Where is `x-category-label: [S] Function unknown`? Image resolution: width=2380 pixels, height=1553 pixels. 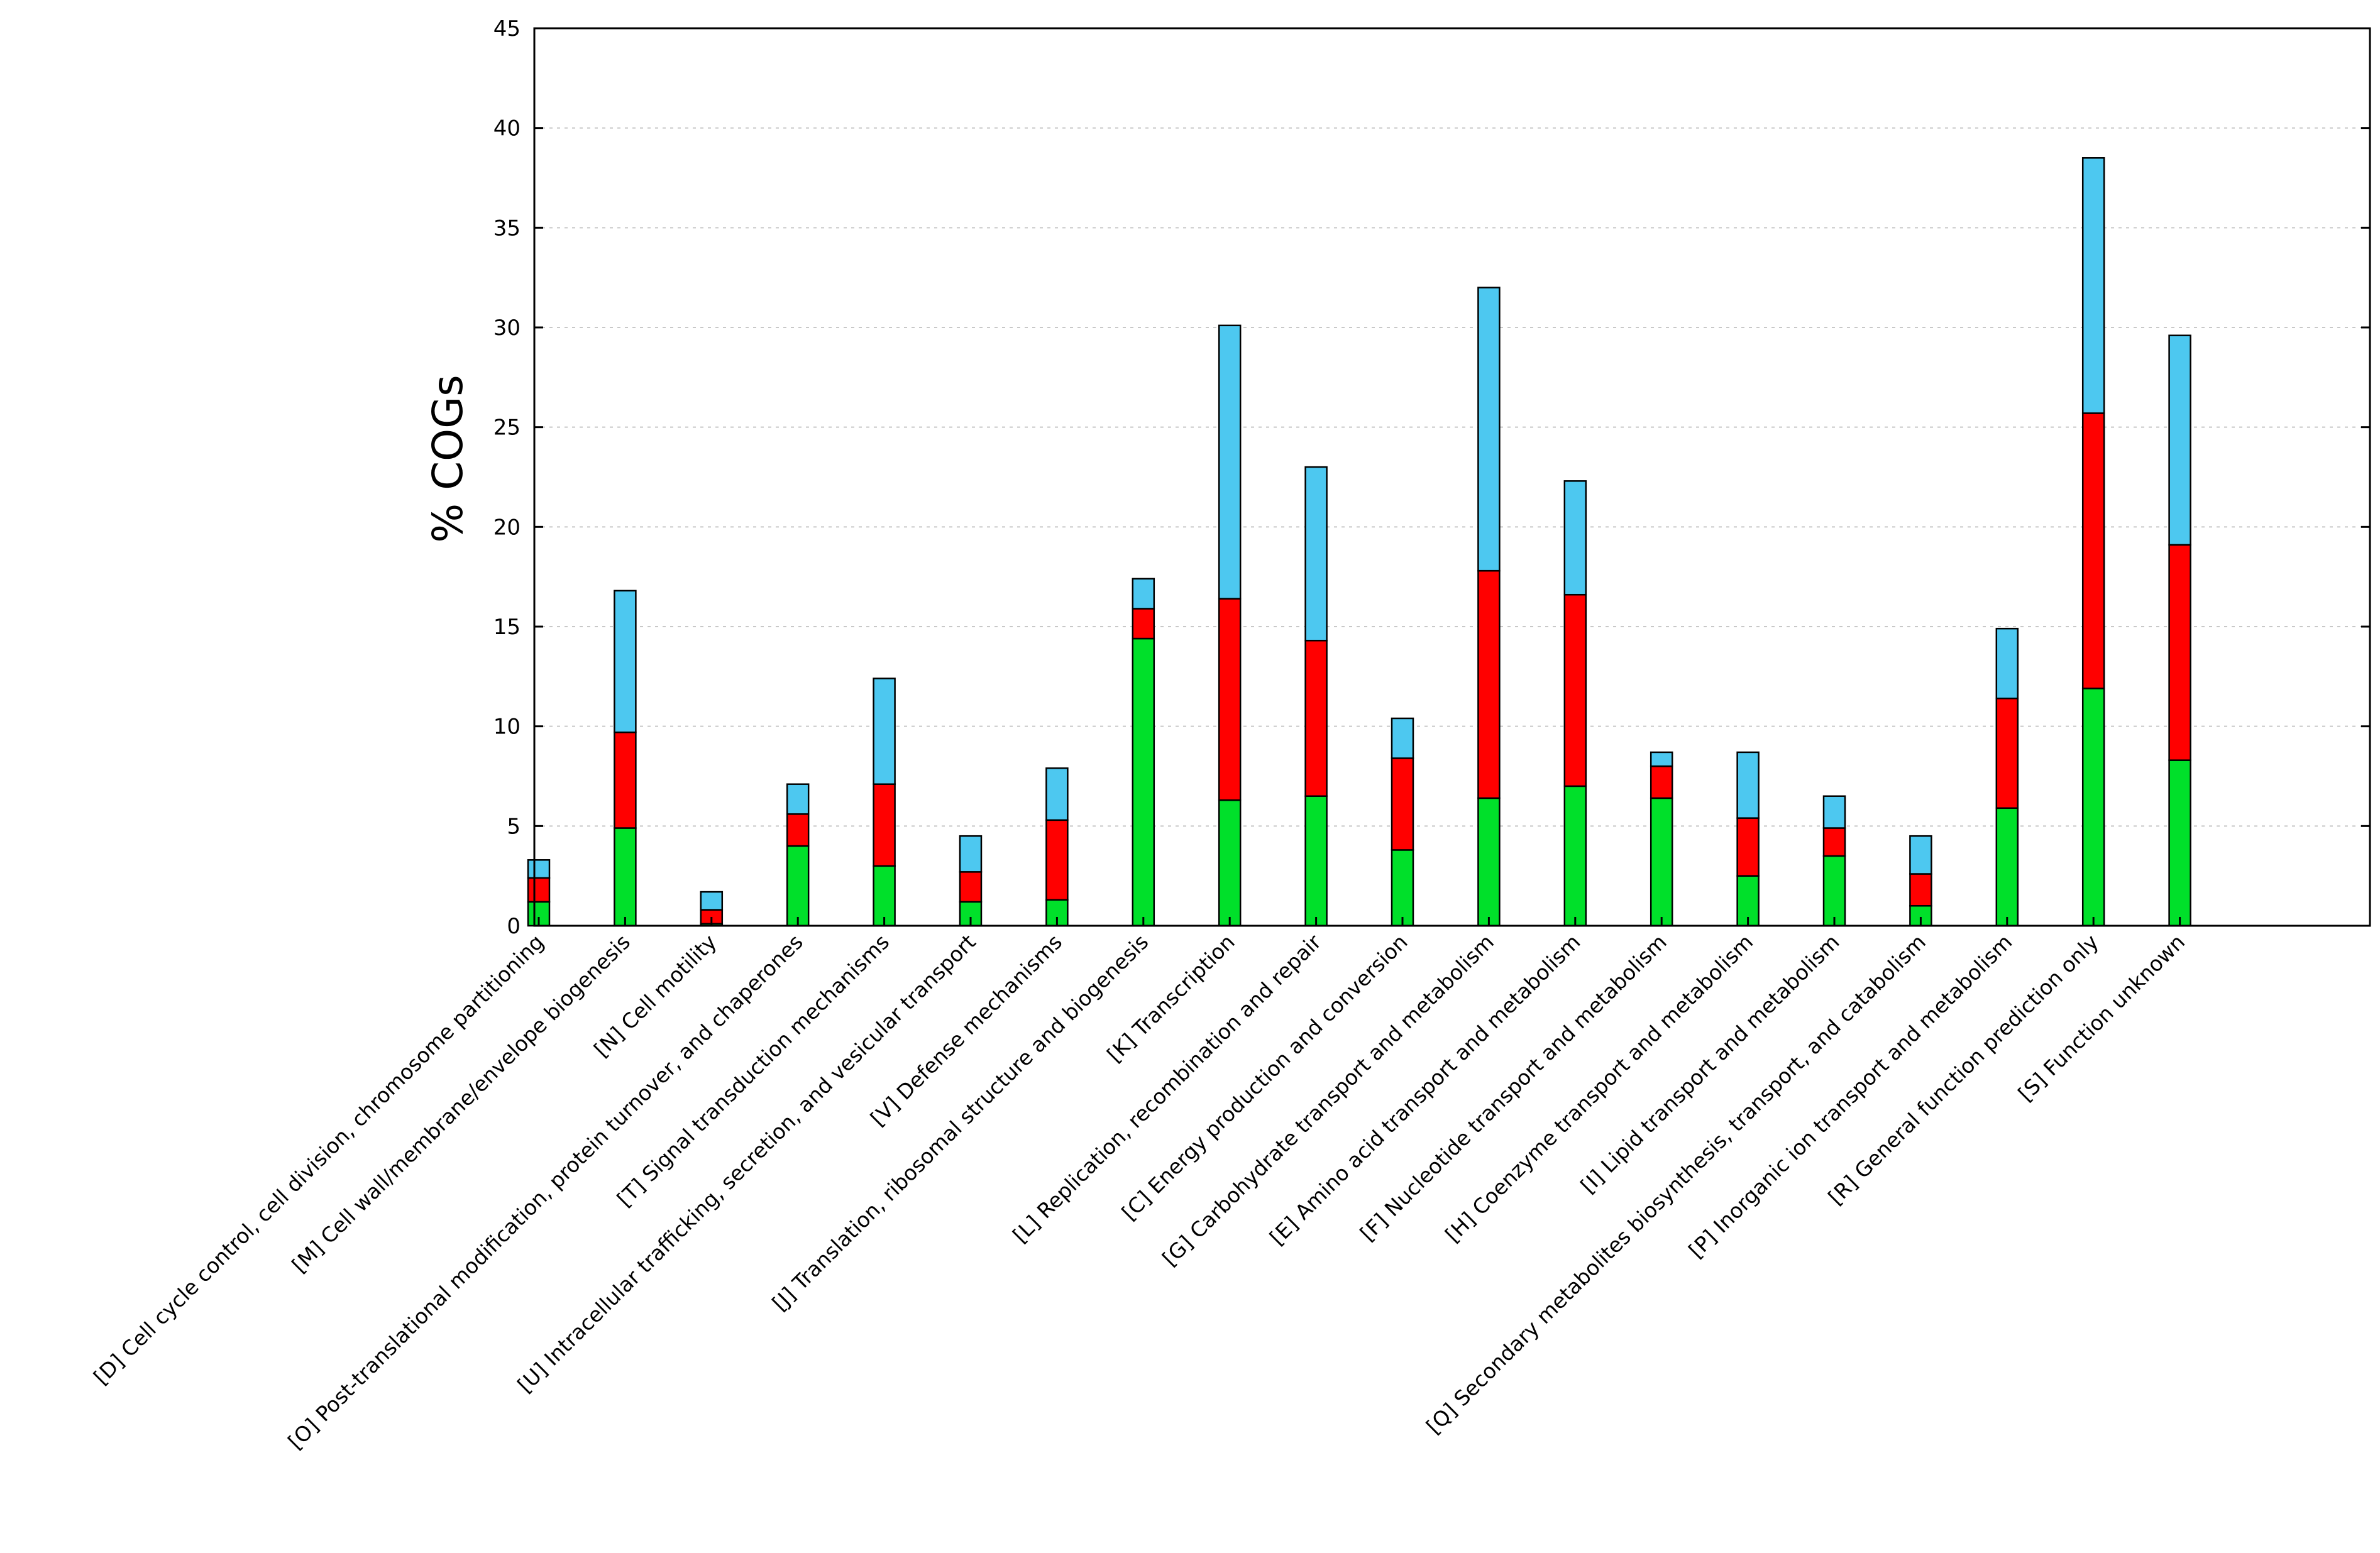
x-category-label: [S] Function unknown is located at coordinates (2102, 1018).